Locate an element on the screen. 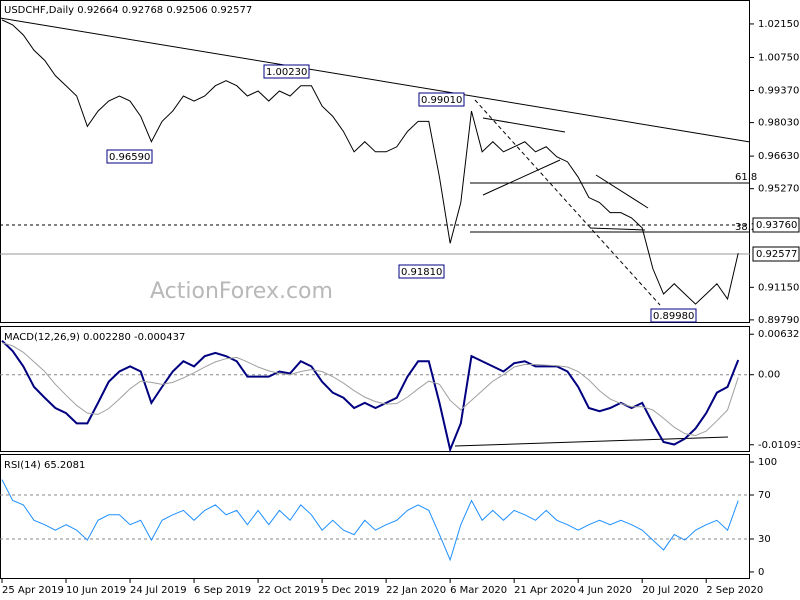 The image size is (800, 600). y-tick-label: 0.99370 is located at coordinates (778, 91).